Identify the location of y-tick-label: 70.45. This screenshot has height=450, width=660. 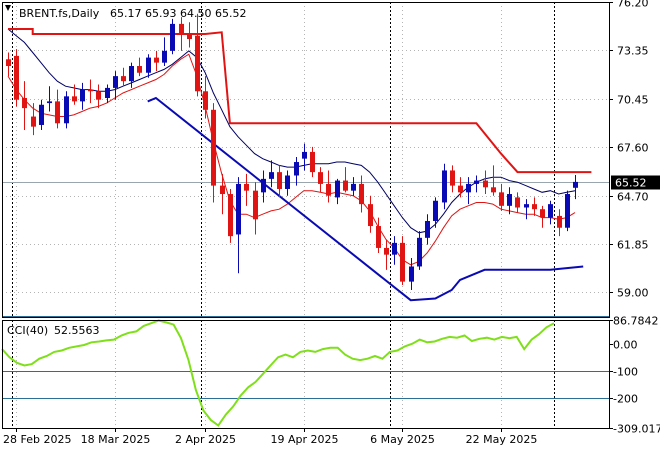
(633, 100).